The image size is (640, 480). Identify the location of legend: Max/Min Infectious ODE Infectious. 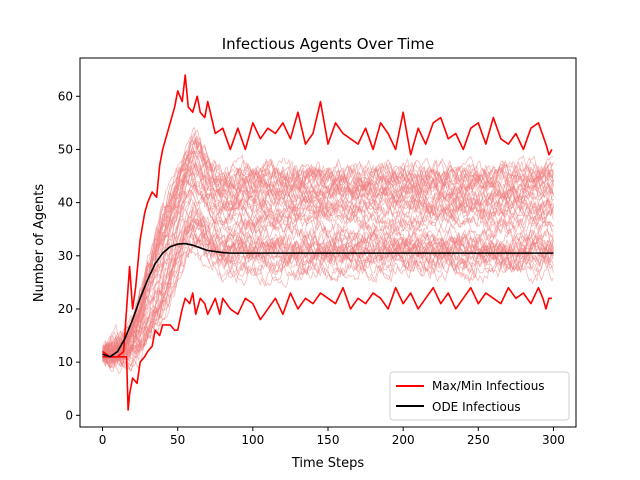
(479, 396).